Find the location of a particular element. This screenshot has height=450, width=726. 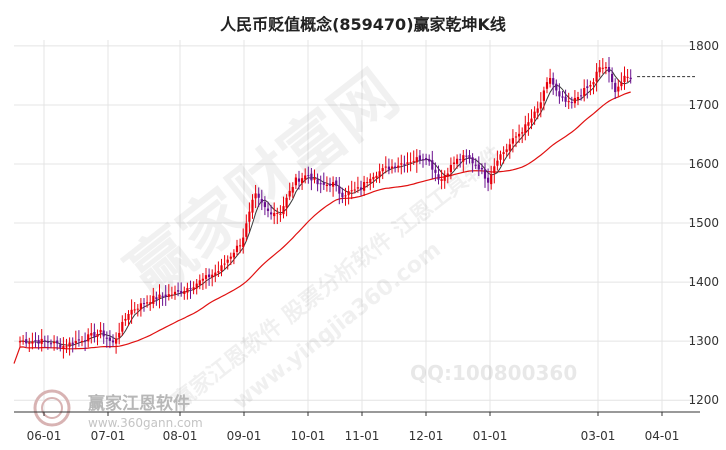

chart-title: 人民币贬值概念(859470)赢家乾坤K线 is located at coordinates (363, 24).